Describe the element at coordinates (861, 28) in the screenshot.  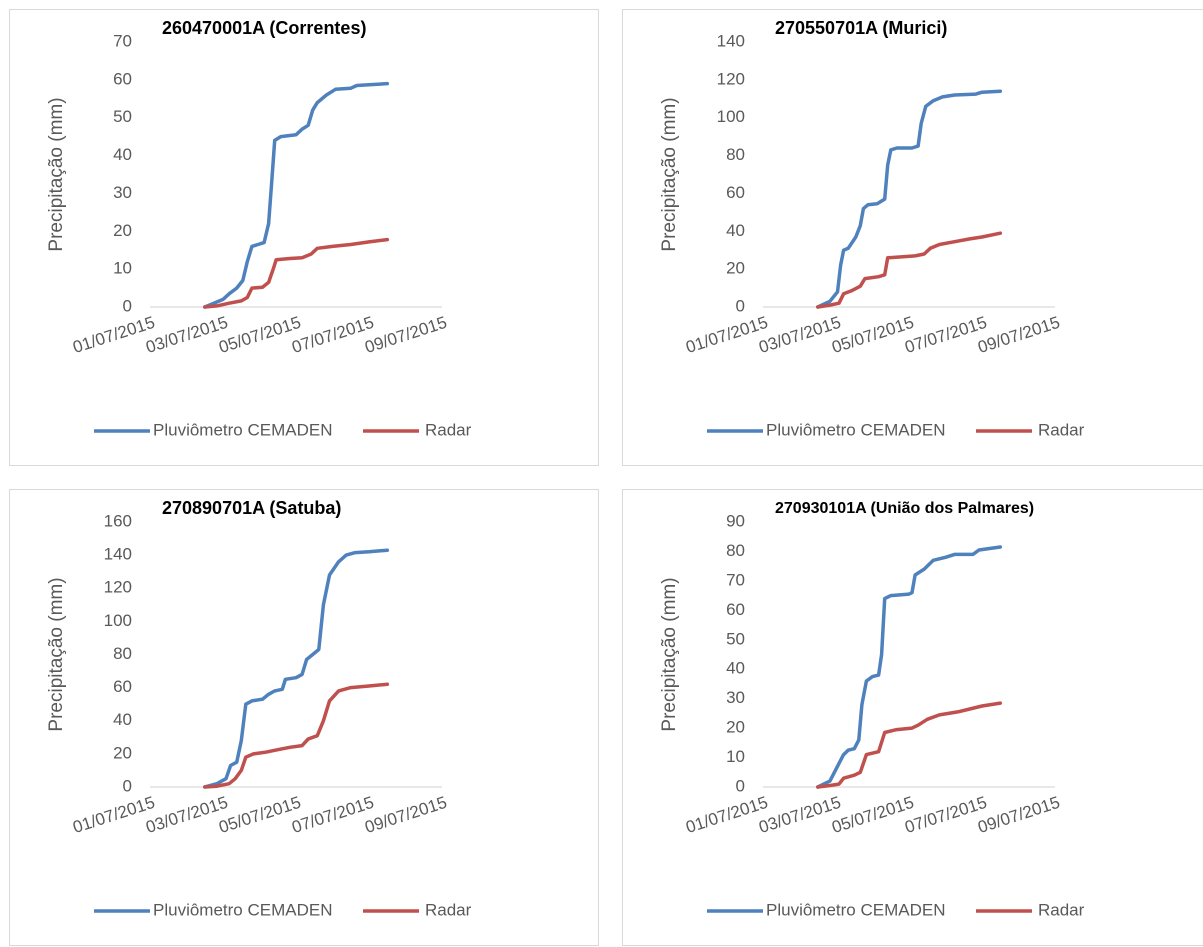
I see `chart-title: 270550701A (Murici)` at that location.